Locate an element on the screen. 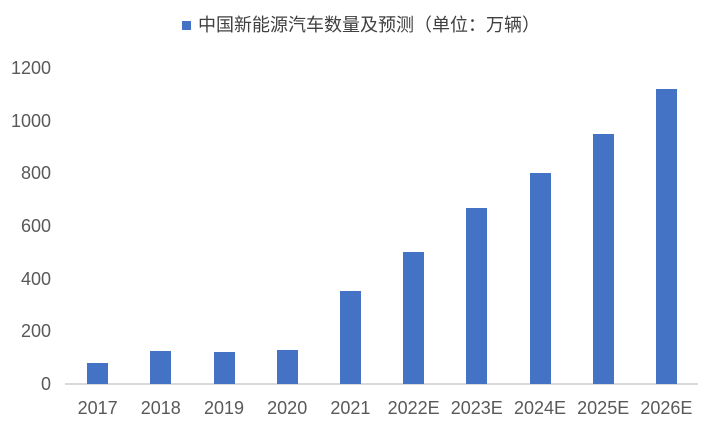 This screenshot has width=722, height=432. x-axis-label: 2018 is located at coordinates (160, 408).